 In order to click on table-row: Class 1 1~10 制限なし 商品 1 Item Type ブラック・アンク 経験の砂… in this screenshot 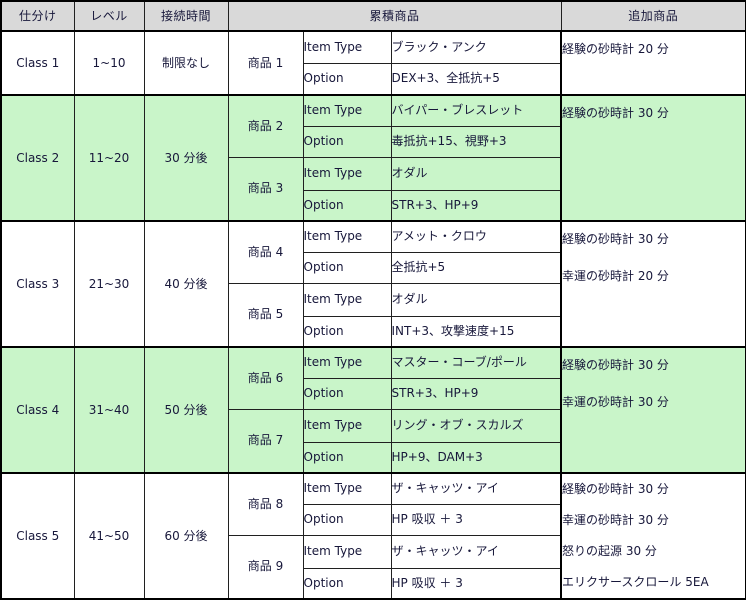, I will do `click(373, 63)`.